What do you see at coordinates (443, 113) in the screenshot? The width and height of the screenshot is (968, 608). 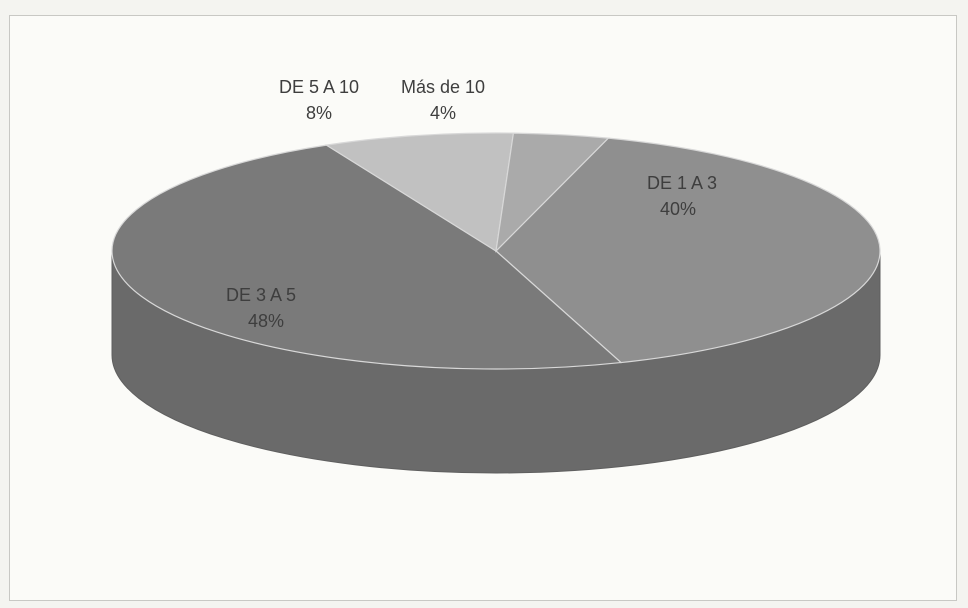 I see `label-mas10-value: 4%` at bounding box center [443, 113].